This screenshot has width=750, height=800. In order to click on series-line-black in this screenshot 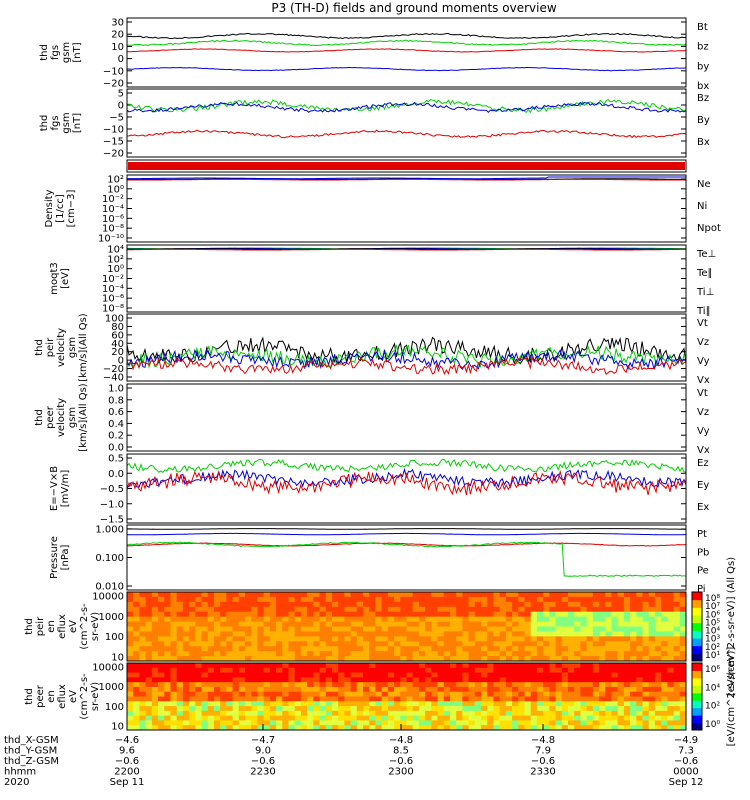, I will do `click(406, 529)`.